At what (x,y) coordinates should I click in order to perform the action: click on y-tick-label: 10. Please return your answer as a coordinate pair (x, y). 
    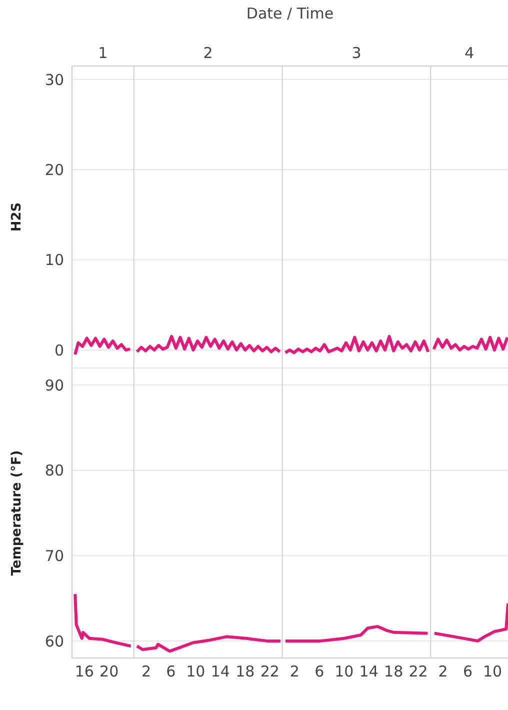
    Looking at the image, I should click on (54, 260).